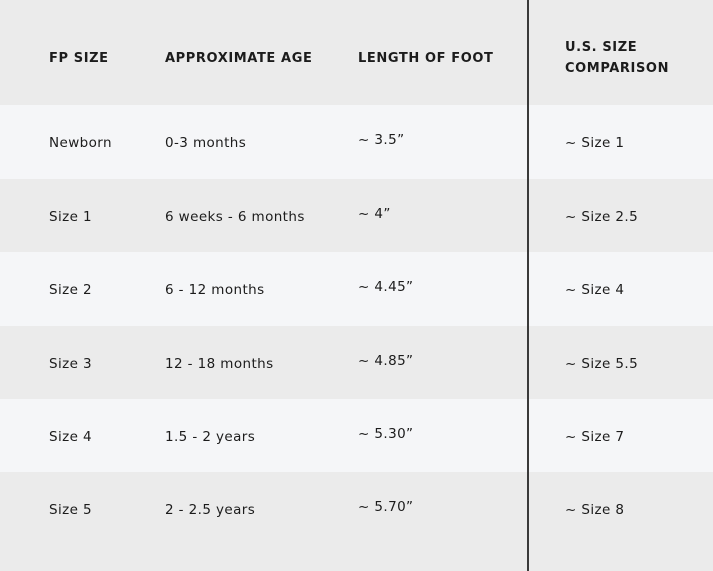 This screenshot has width=713, height=571. What do you see at coordinates (356, 142) in the screenshot?
I see `table-row: Newborn 0-3 months ~ 3.5” ~ Size 1` at bounding box center [356, 142].